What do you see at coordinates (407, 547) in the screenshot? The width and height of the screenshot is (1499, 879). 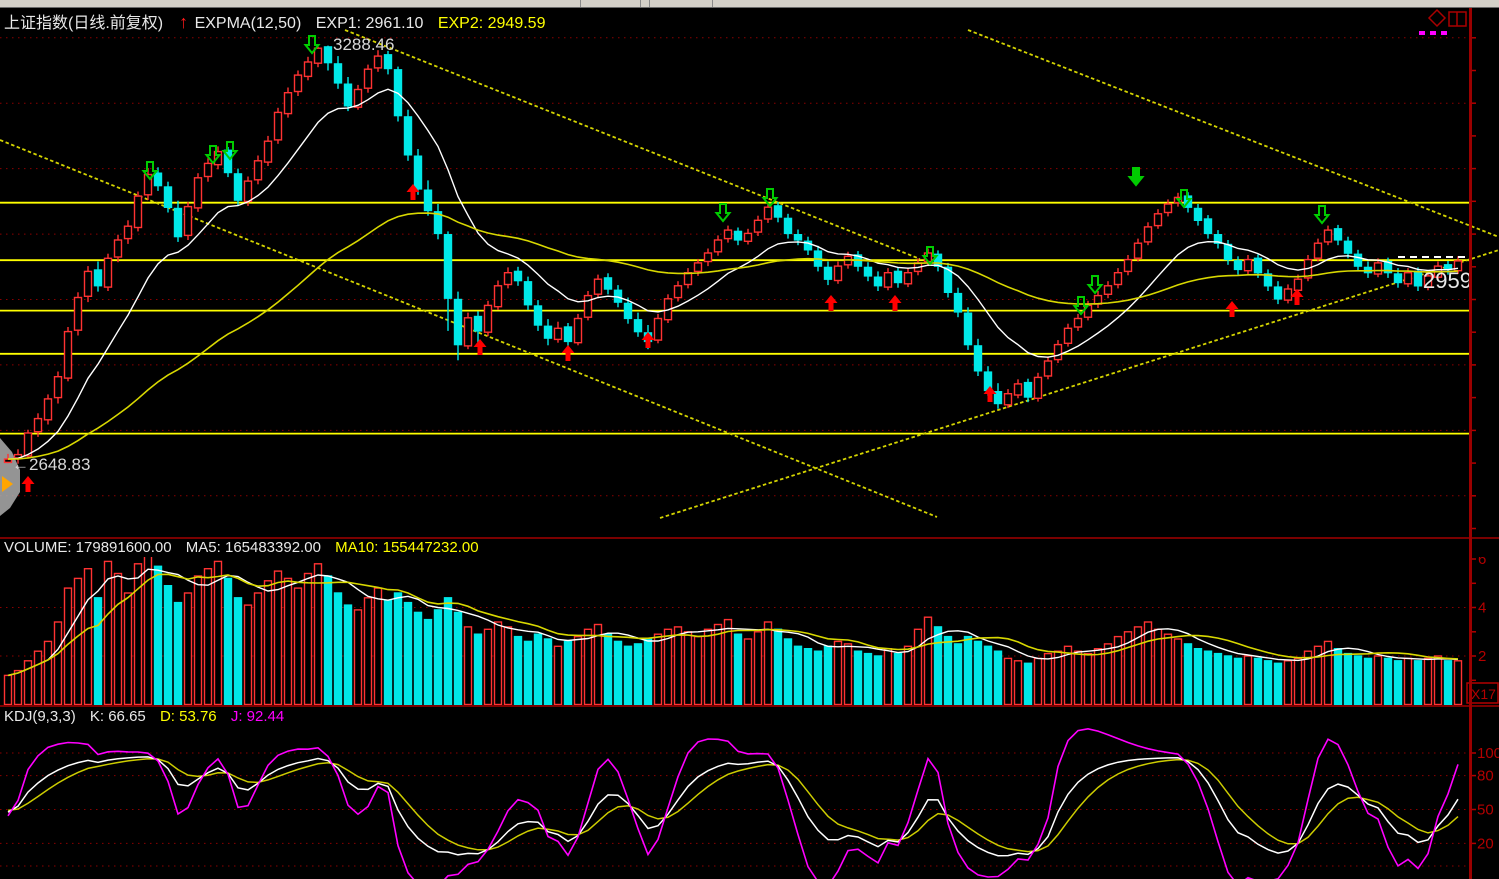 I see `volume-ma10-label: MA10: 155447232.00` at bounding box center [407, 547].